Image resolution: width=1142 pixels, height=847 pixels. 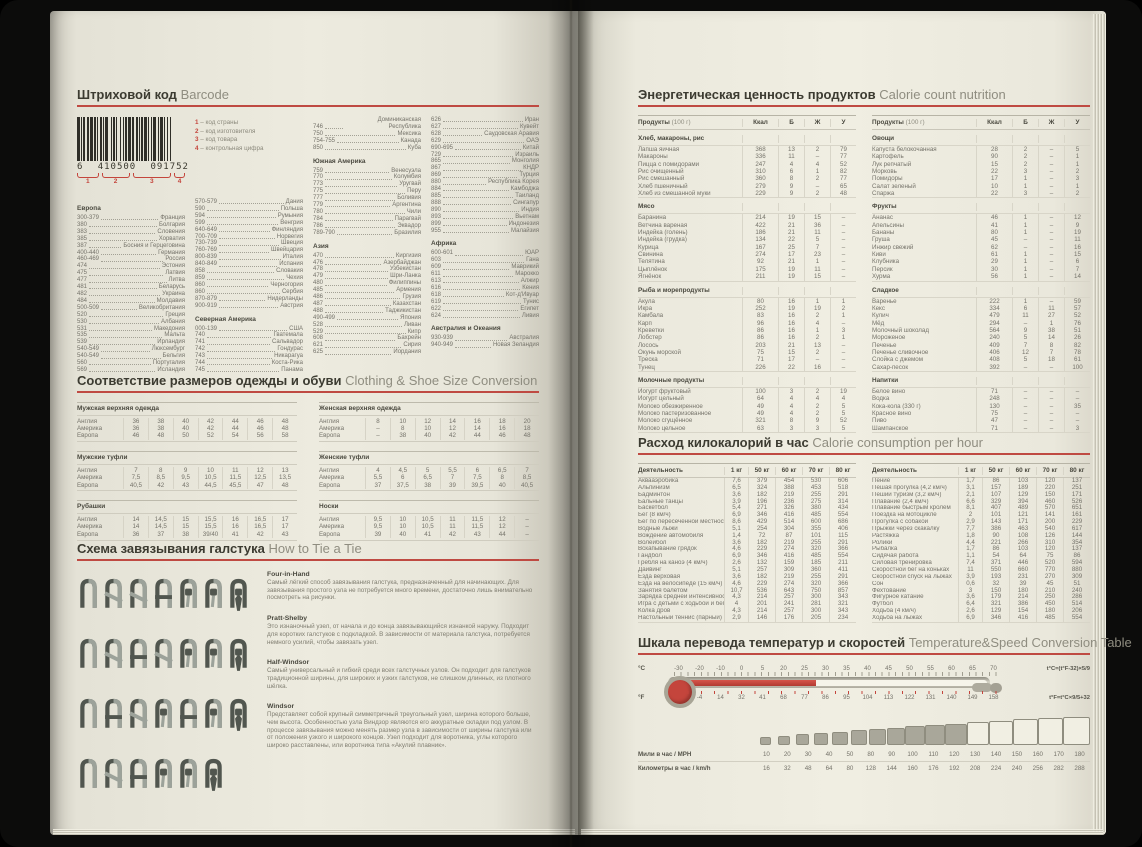 I want to click on food-name: Цыплёнок, so click(x=652, y=269).